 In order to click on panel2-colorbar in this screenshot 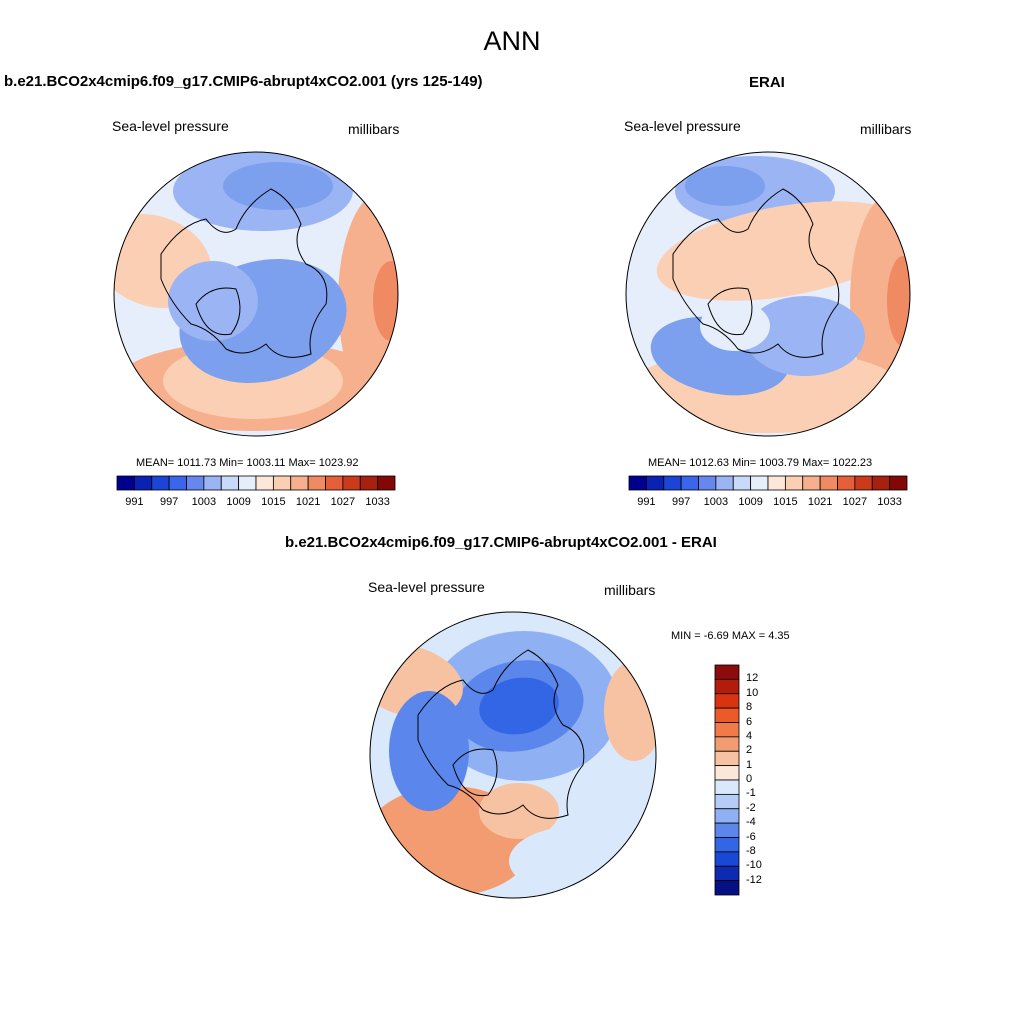, I will do `click(768, 483)`.